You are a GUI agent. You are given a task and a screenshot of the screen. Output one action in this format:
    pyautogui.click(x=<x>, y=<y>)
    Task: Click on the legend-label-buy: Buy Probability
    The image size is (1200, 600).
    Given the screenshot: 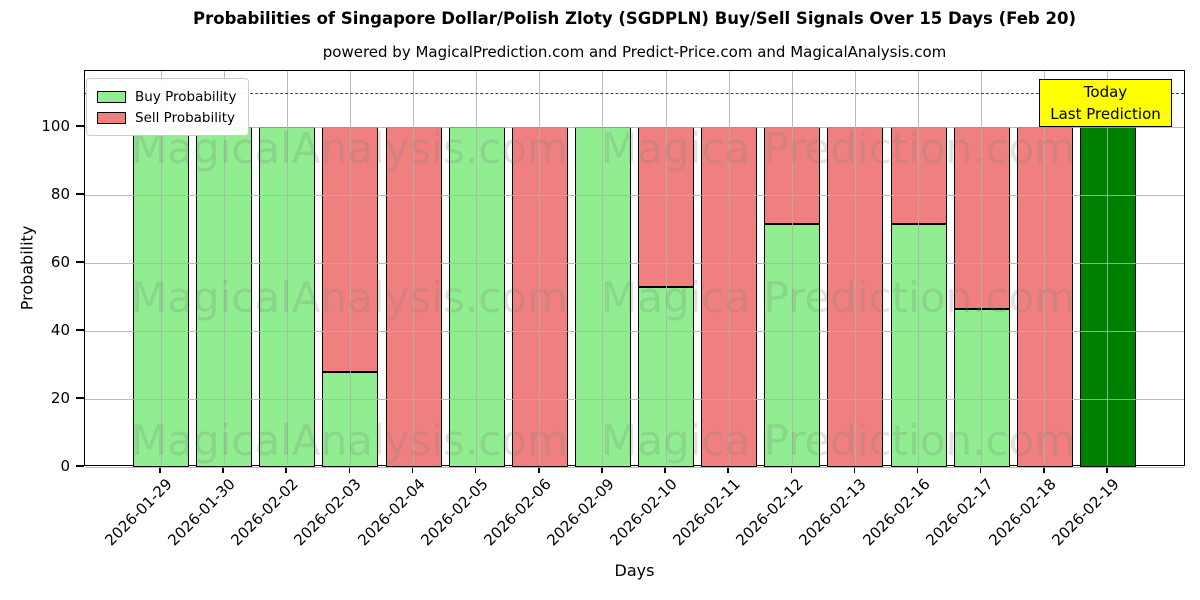 What is the action you would take?
    pyautogui.click(x=186, y=96)
    